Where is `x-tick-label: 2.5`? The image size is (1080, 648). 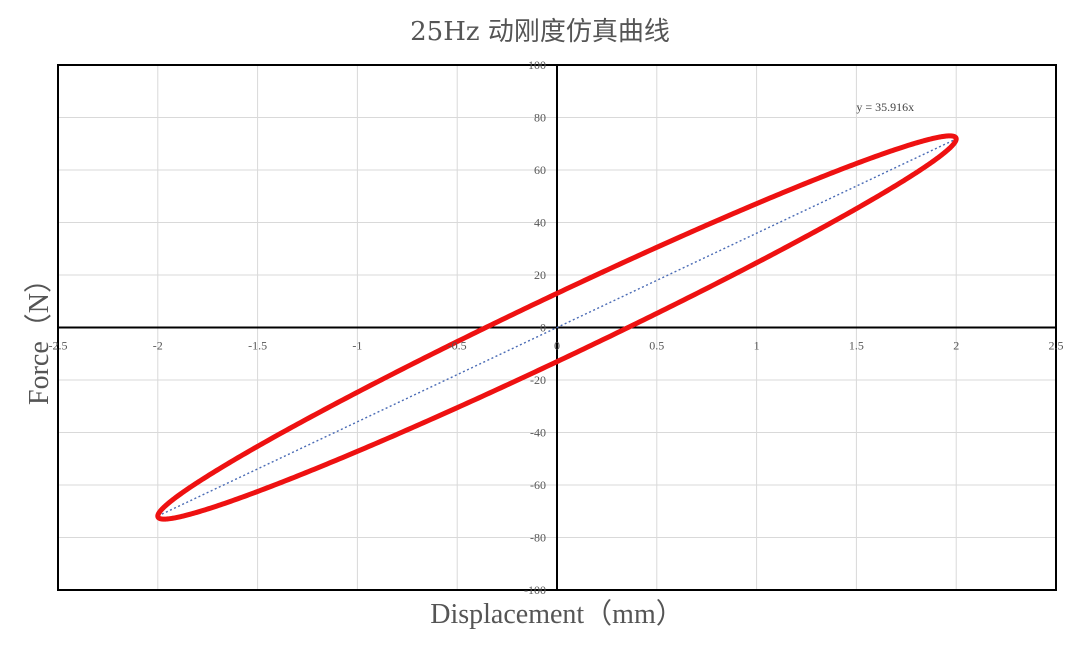
x-tick-label: 2.5 is located at coordinates (1056, 346).